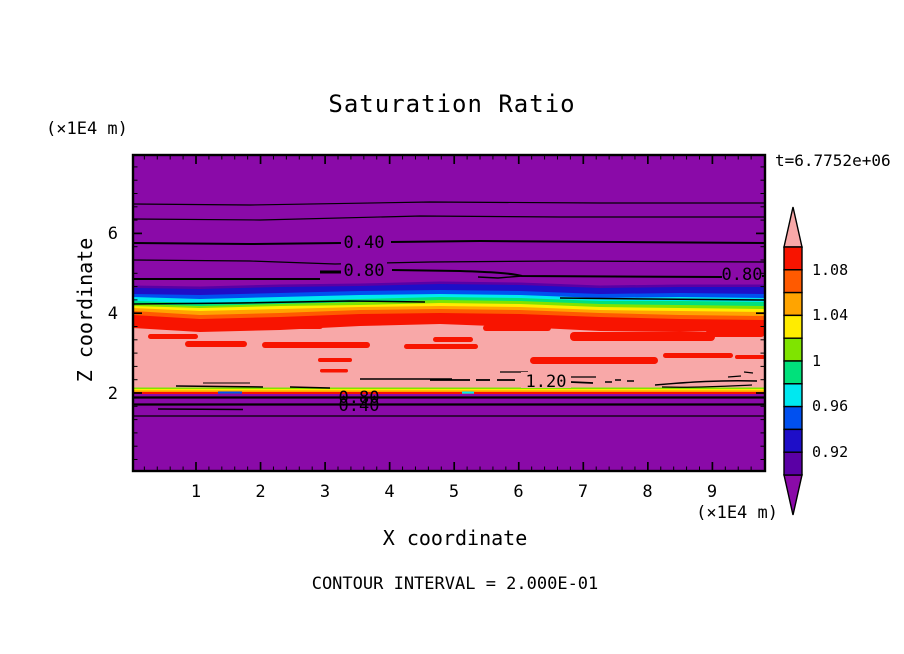 This screenshot has height=654, width=904. What do you see at coordinates (830, 270) in the screenshot?
I see `colorbar-label-108: 1.08` at bounding box center [830, 270].